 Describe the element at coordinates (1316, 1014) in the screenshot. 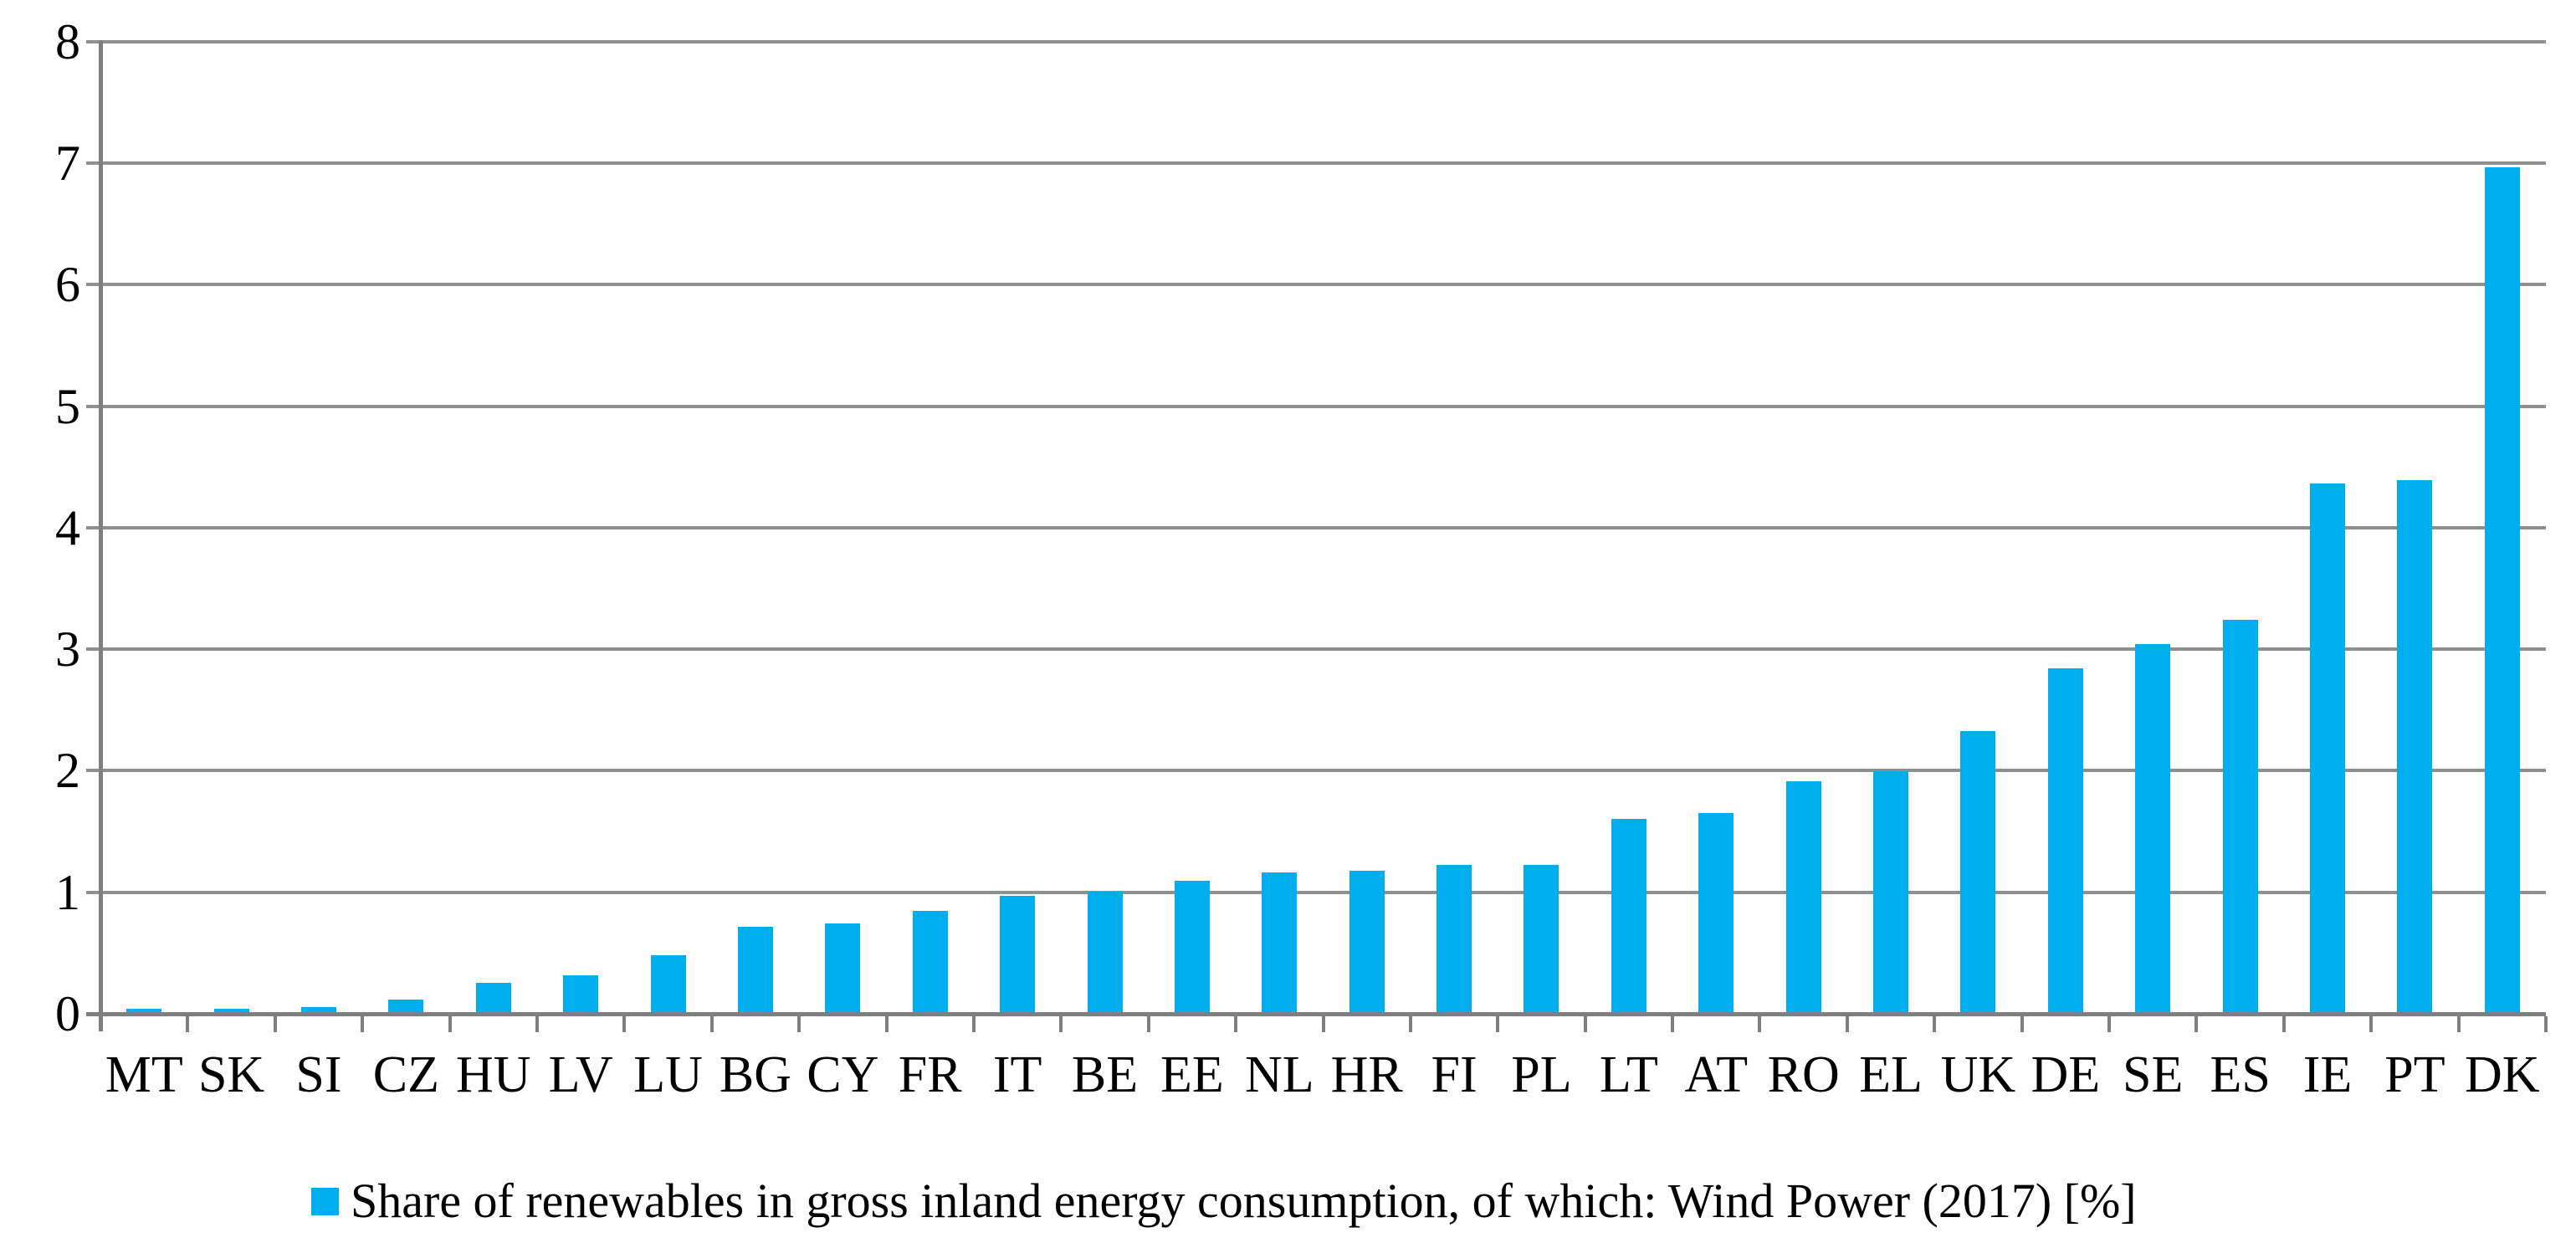

I see `x-axis-baseline` at that location.